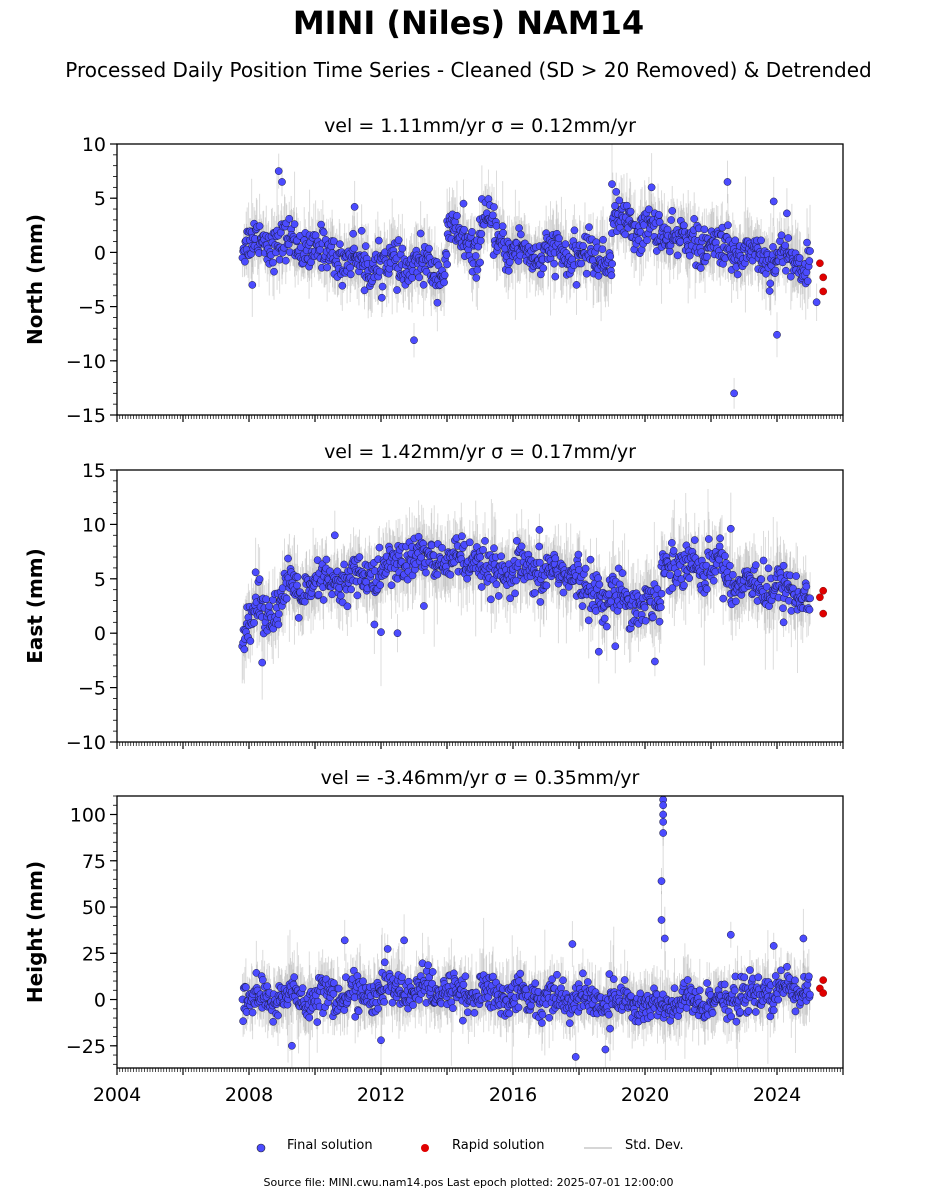  Describe the element at coordinates (86, 743) in the screenshot. I see `y-tick-label: −10` at that location.